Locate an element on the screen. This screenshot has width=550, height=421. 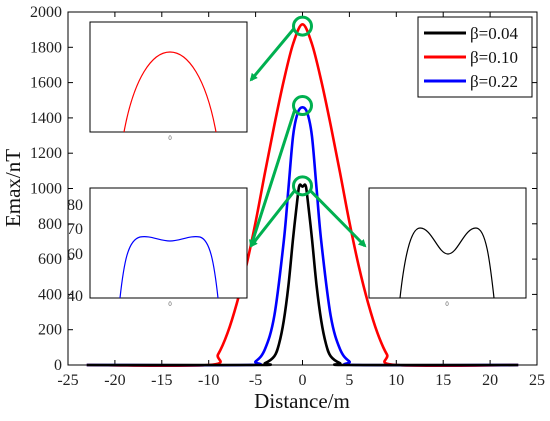
y-tick-label-8: 1600 is located at coordinates (46, 83).